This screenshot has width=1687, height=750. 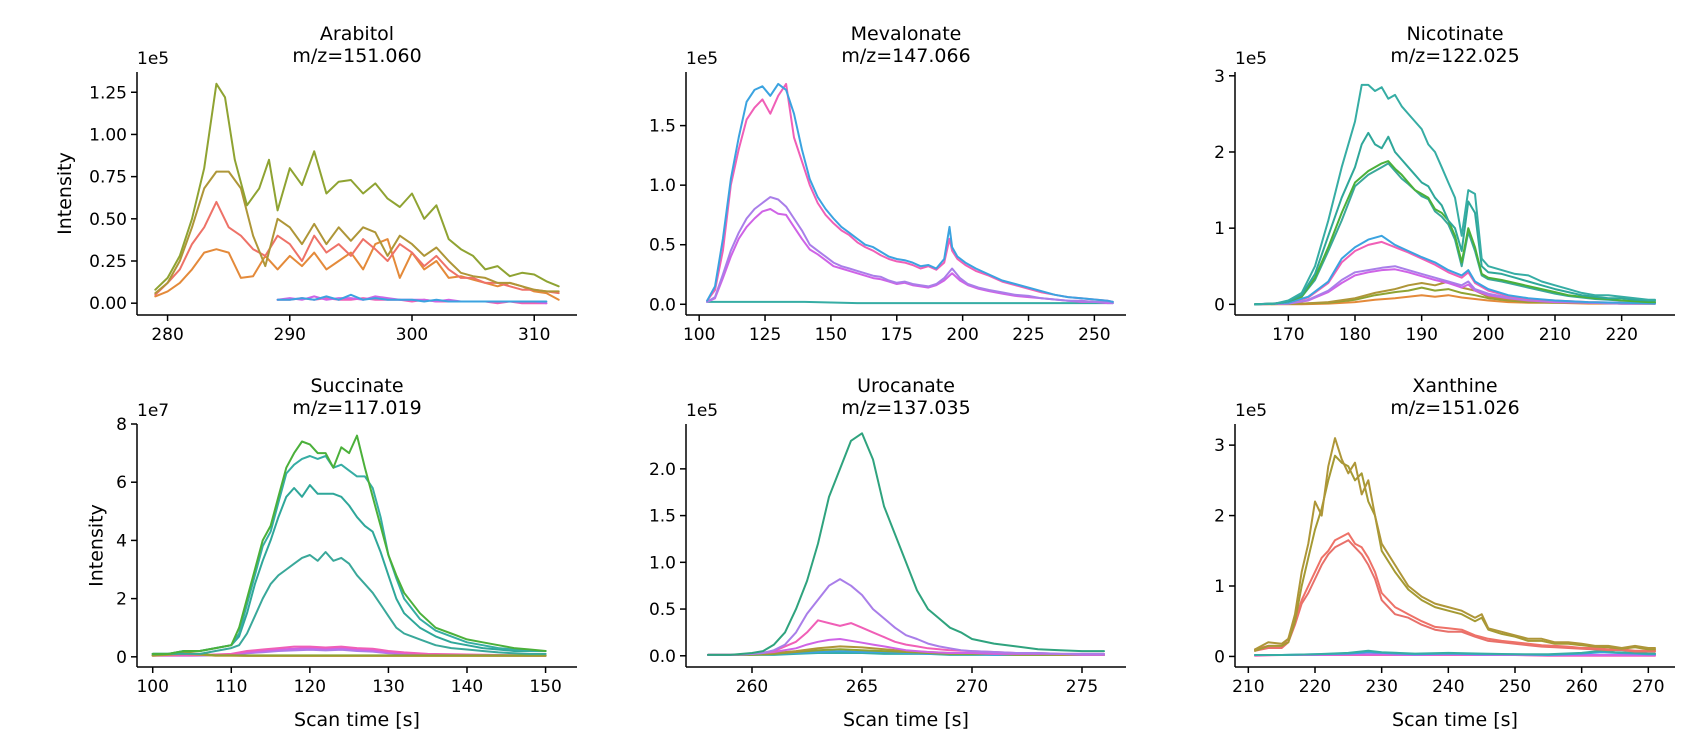 I want to click on x-tick-label: 200, so click(x=1488, y=335).